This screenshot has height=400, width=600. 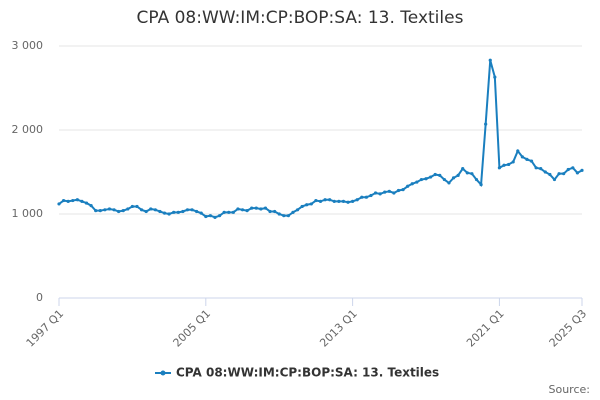 I want to click on x-tick-label: 2021 Q1, so click(x=485, y=328).